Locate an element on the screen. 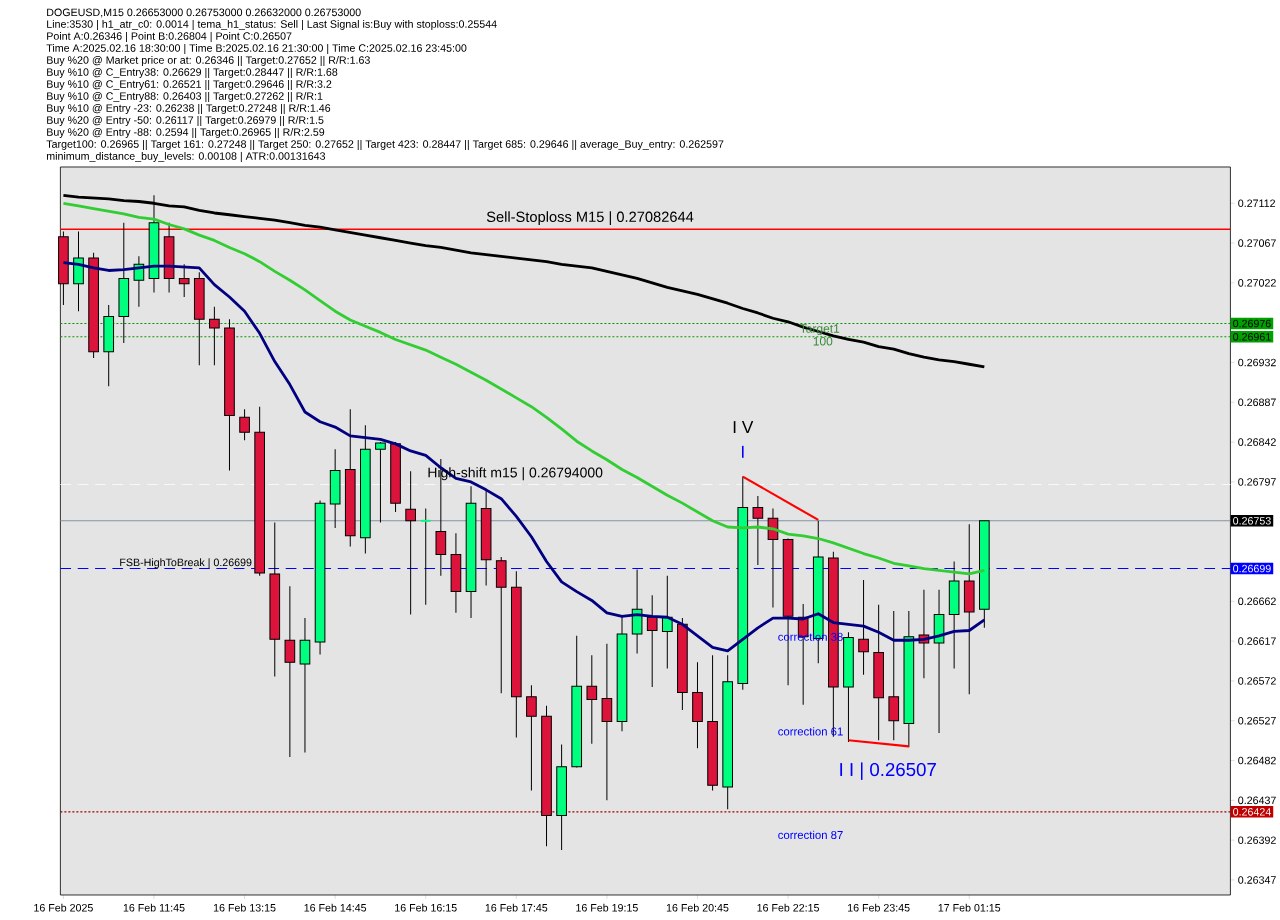  annotation: correction 87 is located at coordinates (810, 834).